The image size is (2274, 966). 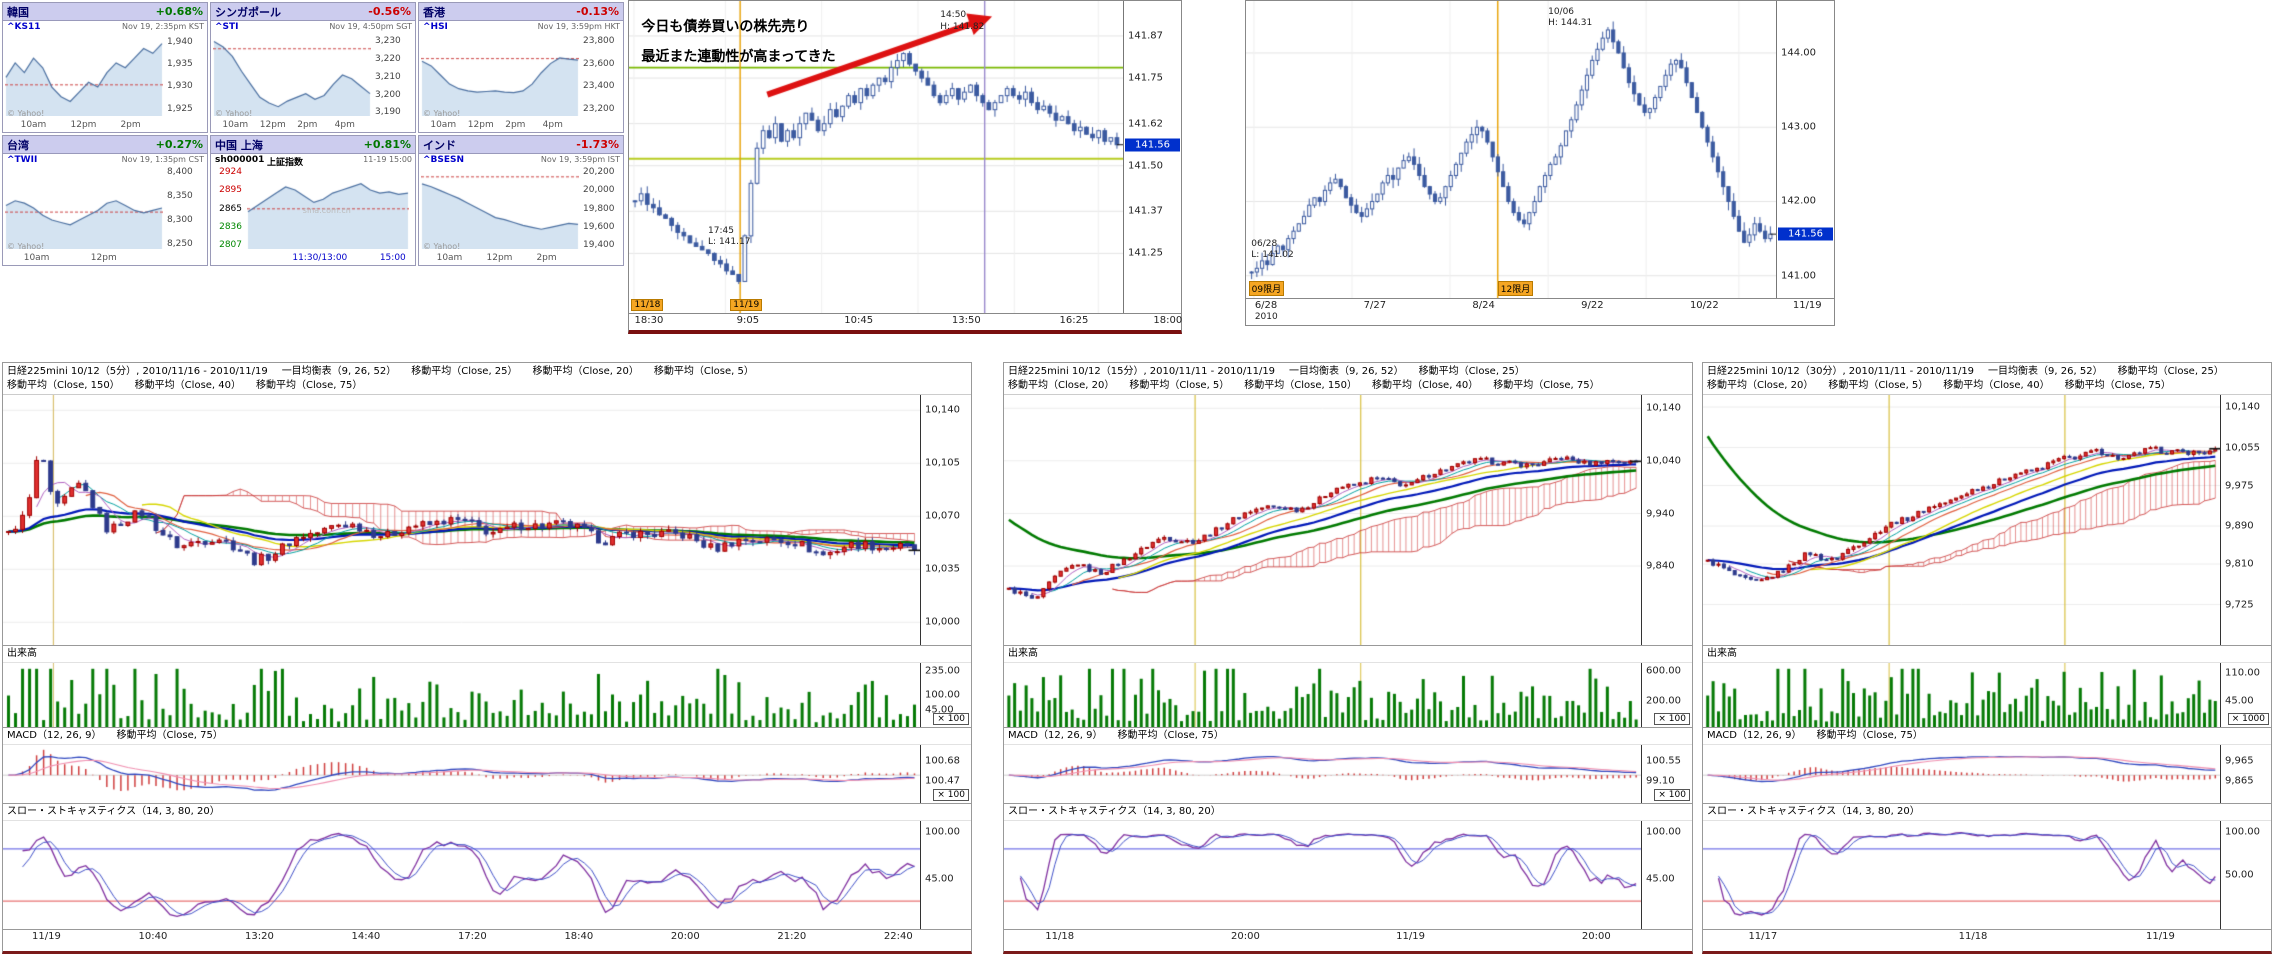 What do you see at coordinates (435, 27) in the screenshot?
I see `market-ticker: ^HSI` at bounding box center [435, 27].